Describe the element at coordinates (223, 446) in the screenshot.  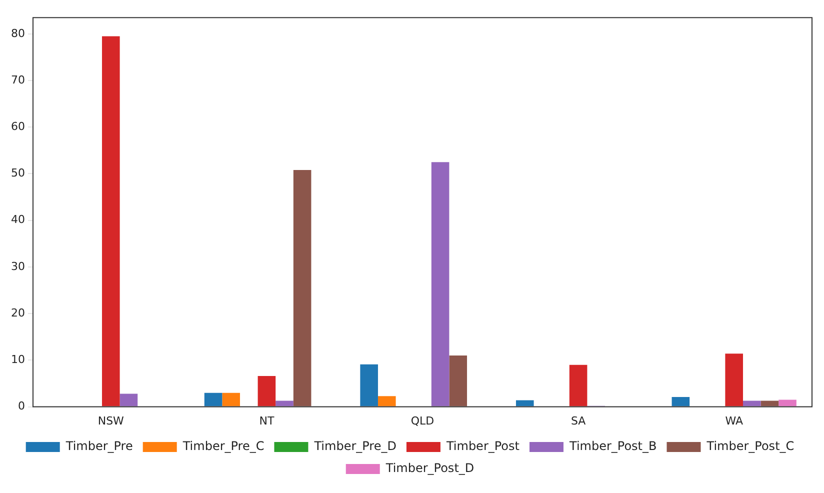
I see `legend-label: Timber_Pre_C` at that location.